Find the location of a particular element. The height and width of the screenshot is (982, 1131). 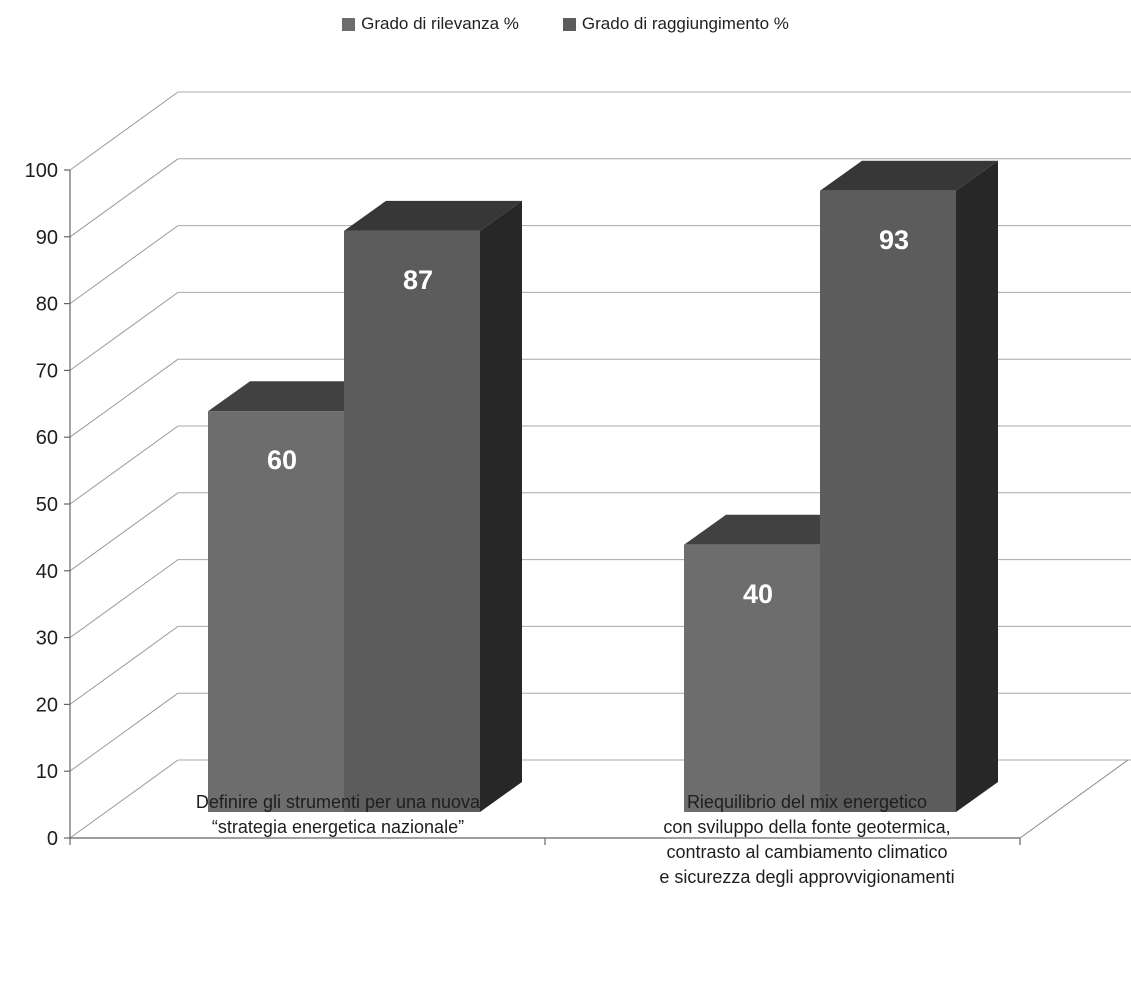

bar-value-label: 60 is located at coordinates (282, 460).